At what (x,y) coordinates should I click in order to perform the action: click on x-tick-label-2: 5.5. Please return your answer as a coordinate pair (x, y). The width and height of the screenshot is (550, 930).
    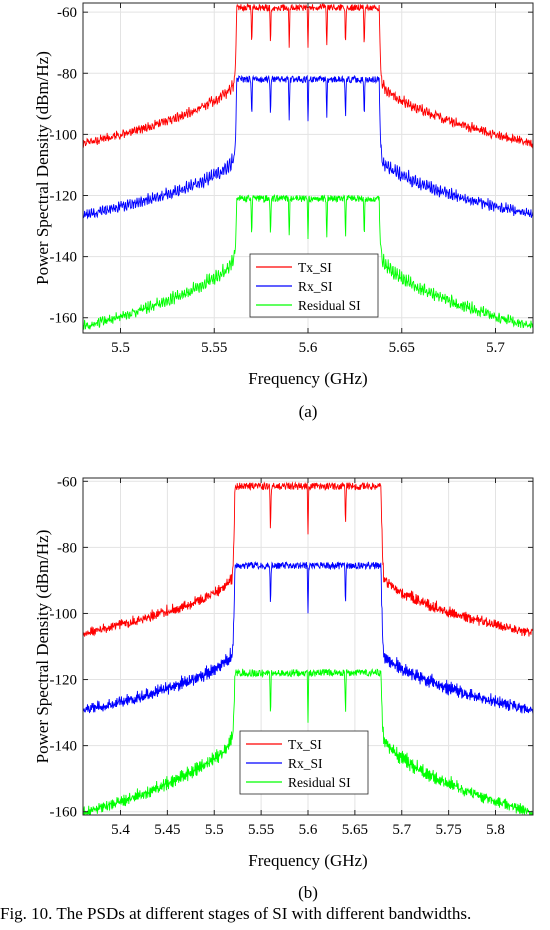
    Looking at the image, I should click on (214, 830).